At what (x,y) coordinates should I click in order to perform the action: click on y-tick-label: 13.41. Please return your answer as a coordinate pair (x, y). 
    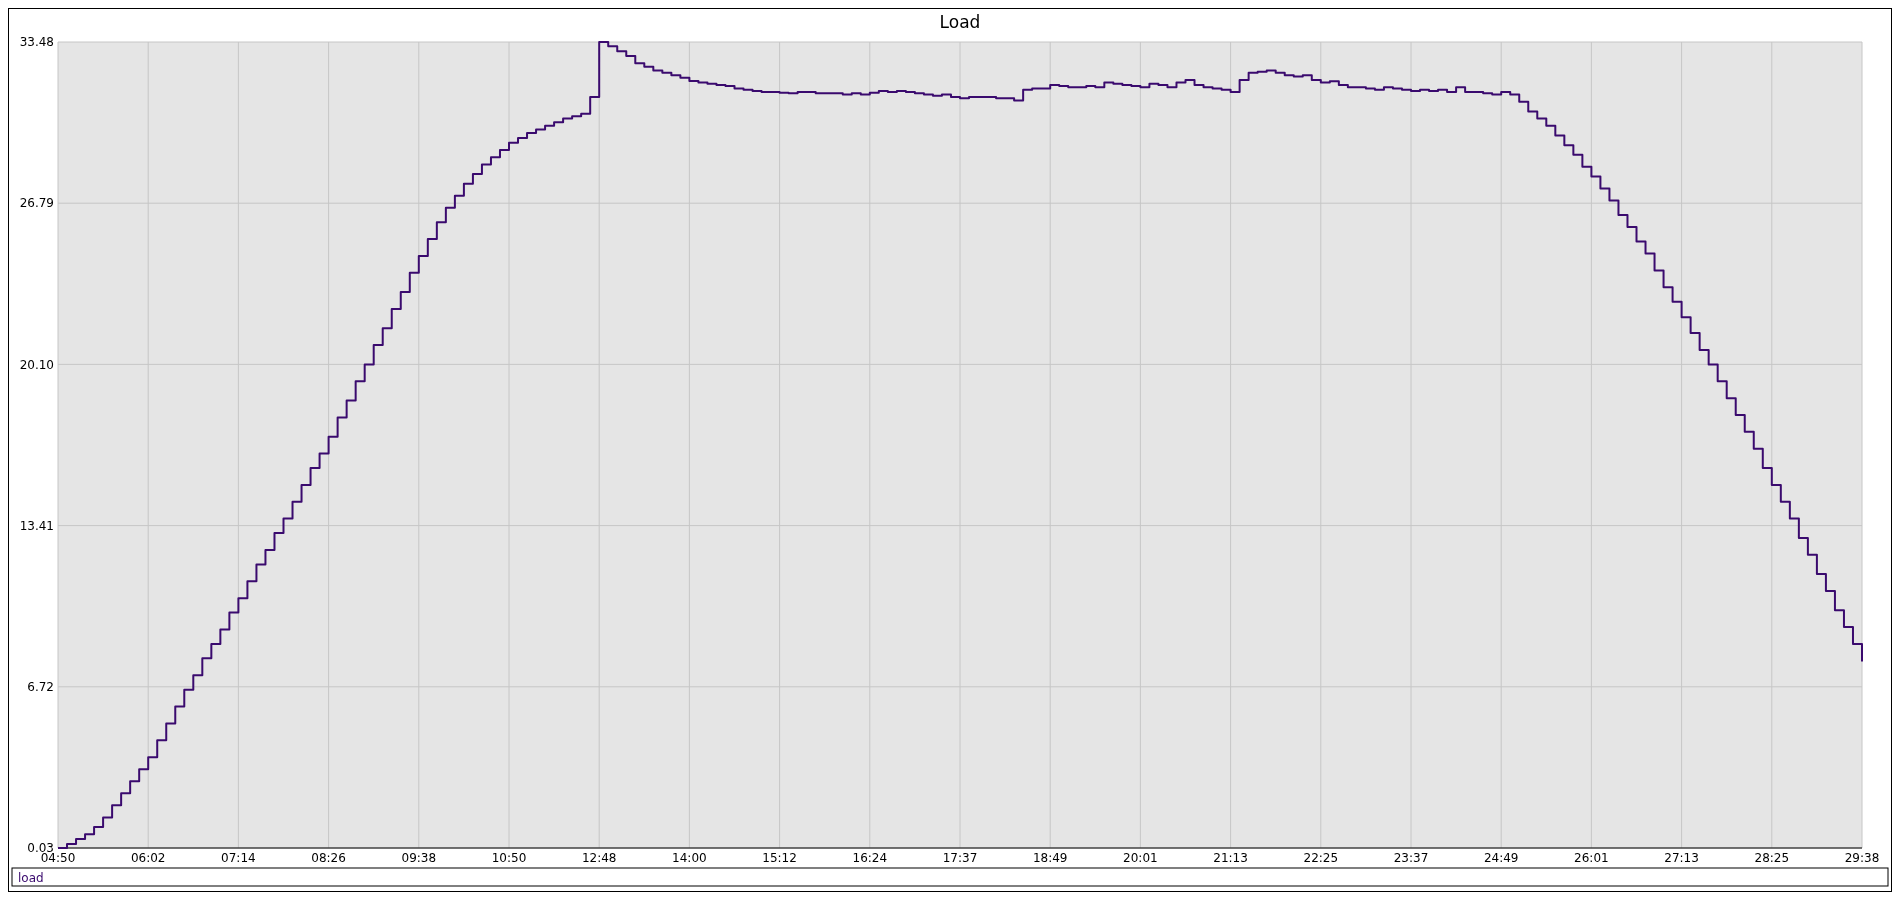
    Looking at the image, I should click on (36, 525).